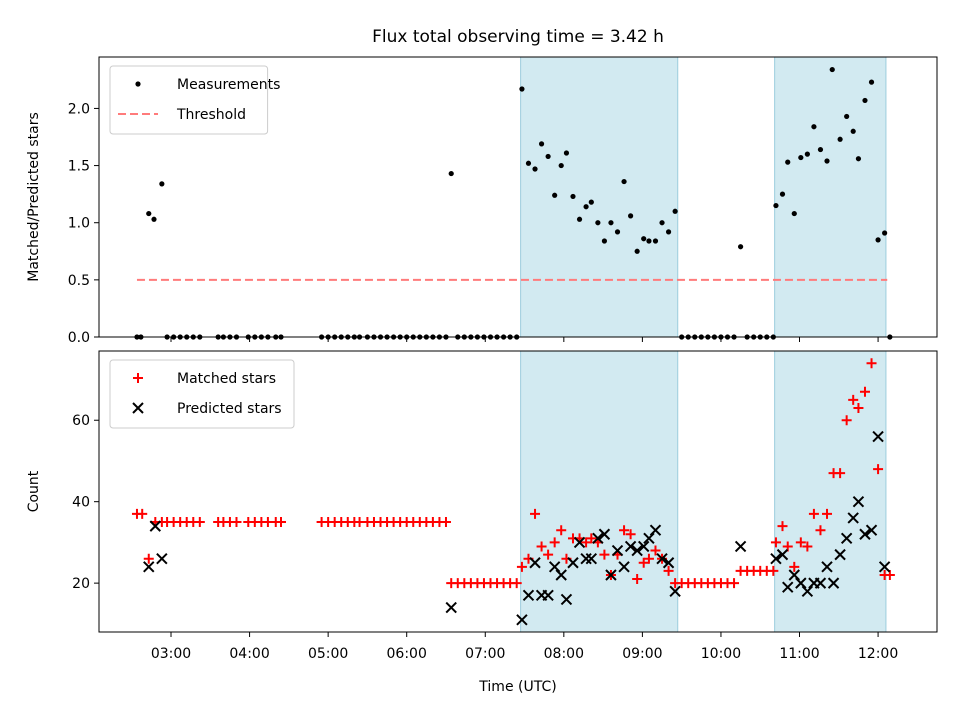 The image size is (960, 720). I want to click on legend-marker-dot, so click(138, 84).